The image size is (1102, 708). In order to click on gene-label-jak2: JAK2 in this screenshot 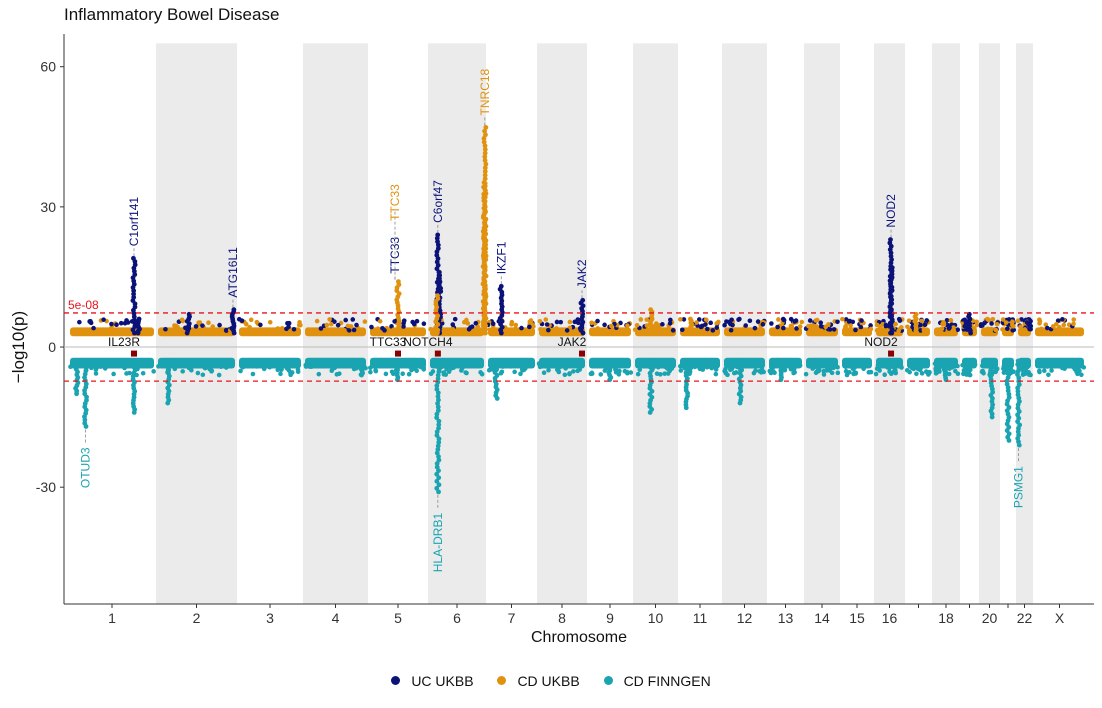, I will do `click(582, 273)`.